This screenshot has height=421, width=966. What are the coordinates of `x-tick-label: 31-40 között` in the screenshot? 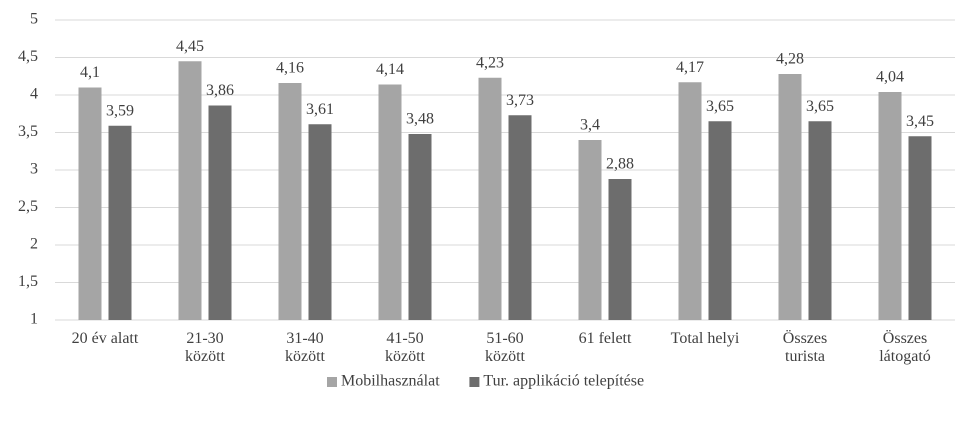 It's located at (305, 347).